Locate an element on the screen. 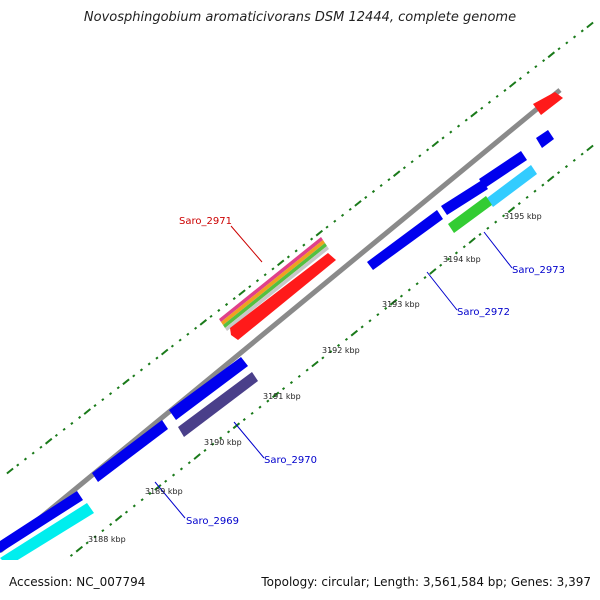  gene-saro-2971-block is located at coordinates (277, 288).